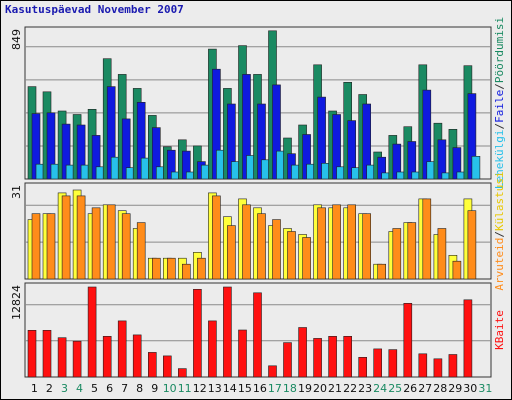  Describe the element at coordinates (215, 388) in the screenshot. I see `x-tick-label-day-13: 13` at that location.